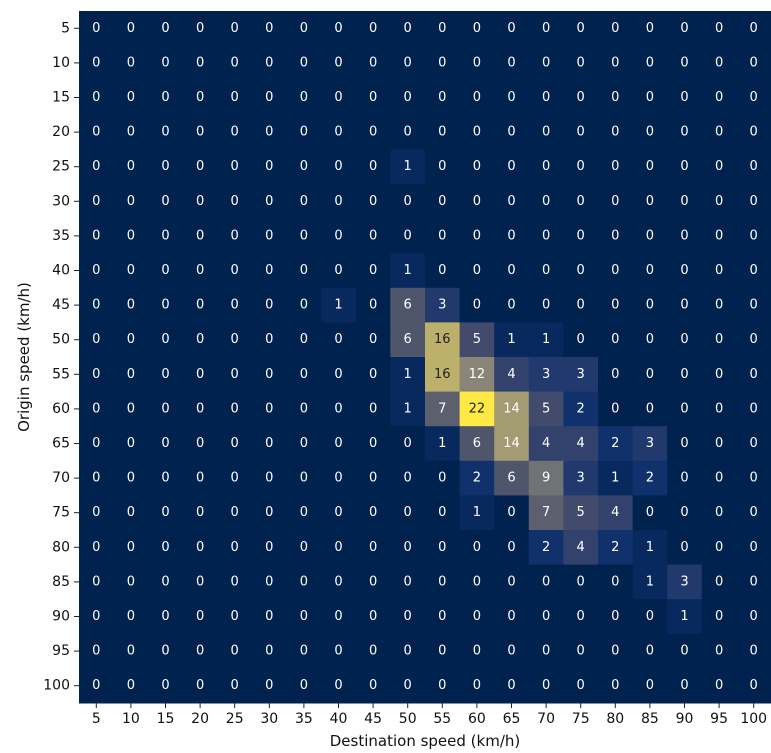 The height and width of the screenshot is (753, 771). What do you see at coordinates (650, 375) in the screenshot?
I see `heatmap-cell-r10-c16` at bounding box center [650, 375].